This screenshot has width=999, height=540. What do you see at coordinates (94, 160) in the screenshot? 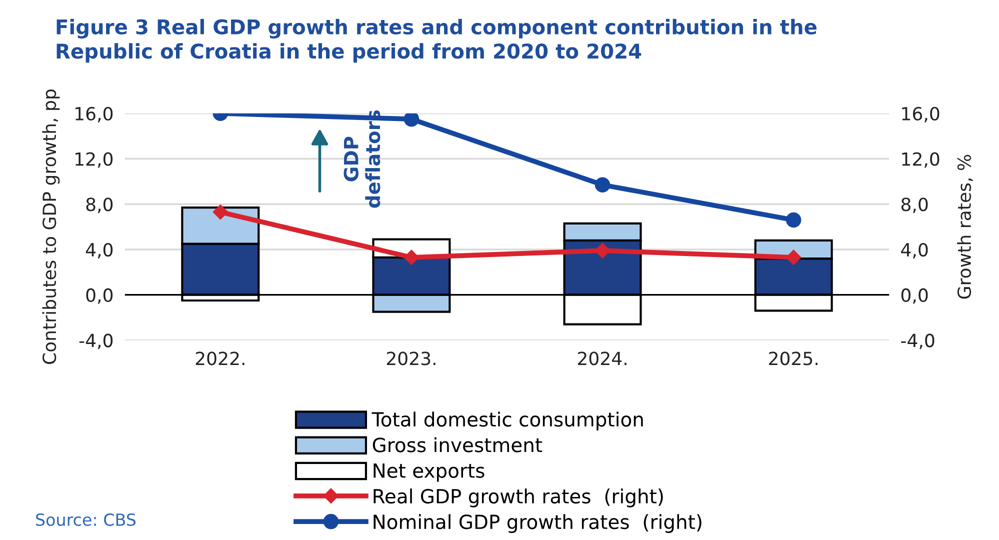
I see `y-tick-label: 12,0` at bounding box center [94, 160].